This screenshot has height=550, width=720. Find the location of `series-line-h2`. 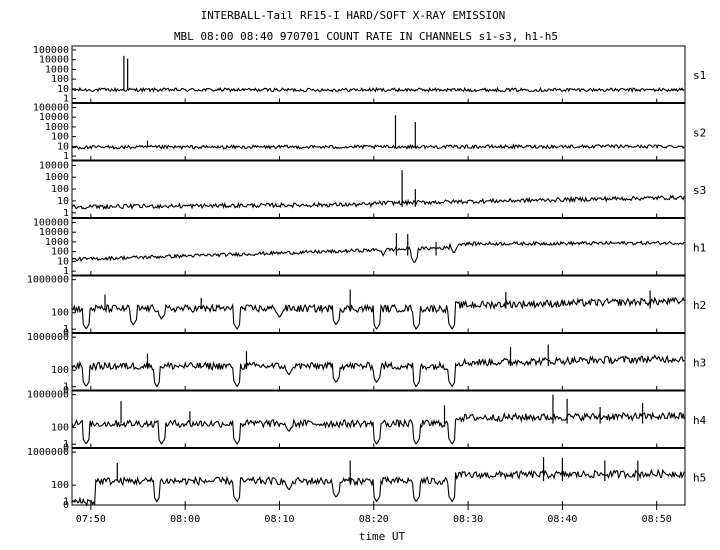

series-line-h2 is located at coordinates (378, 313).